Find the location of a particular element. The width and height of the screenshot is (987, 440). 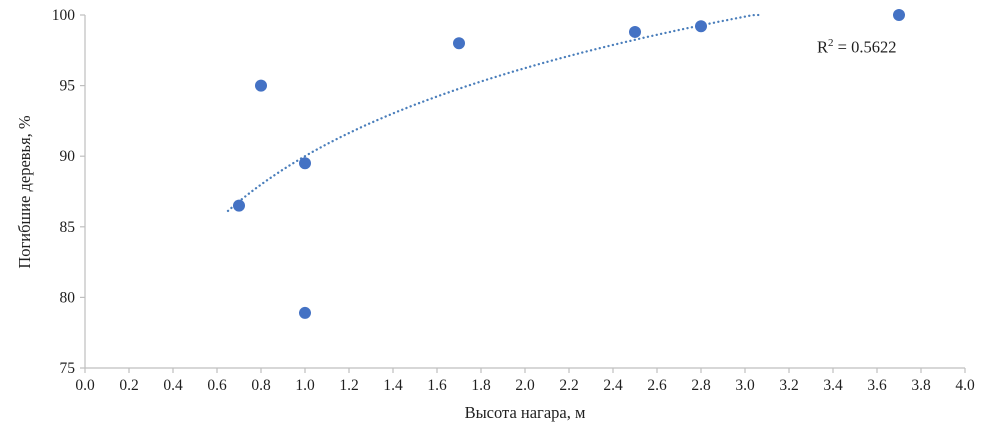

x-tick-label: 0.2 is located at coordinates (128, 385).